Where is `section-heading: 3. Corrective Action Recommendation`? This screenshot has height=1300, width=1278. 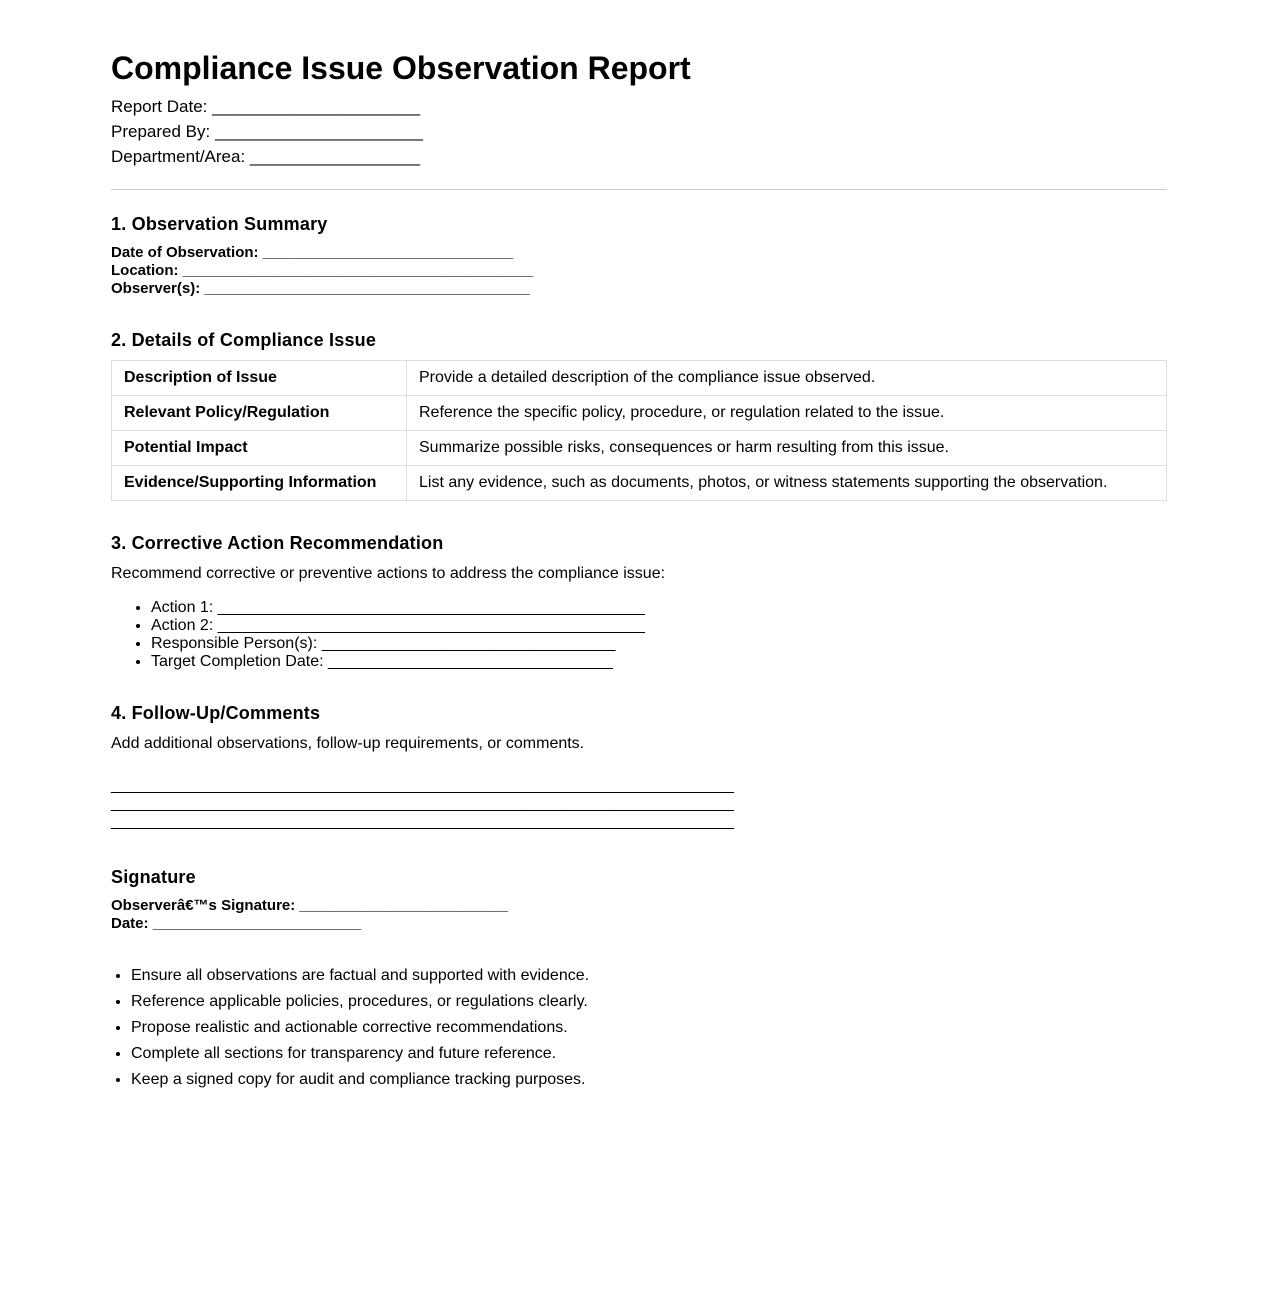 section-heading: 3. Corrective Action Recommendation is located at coordinates (277, 543).